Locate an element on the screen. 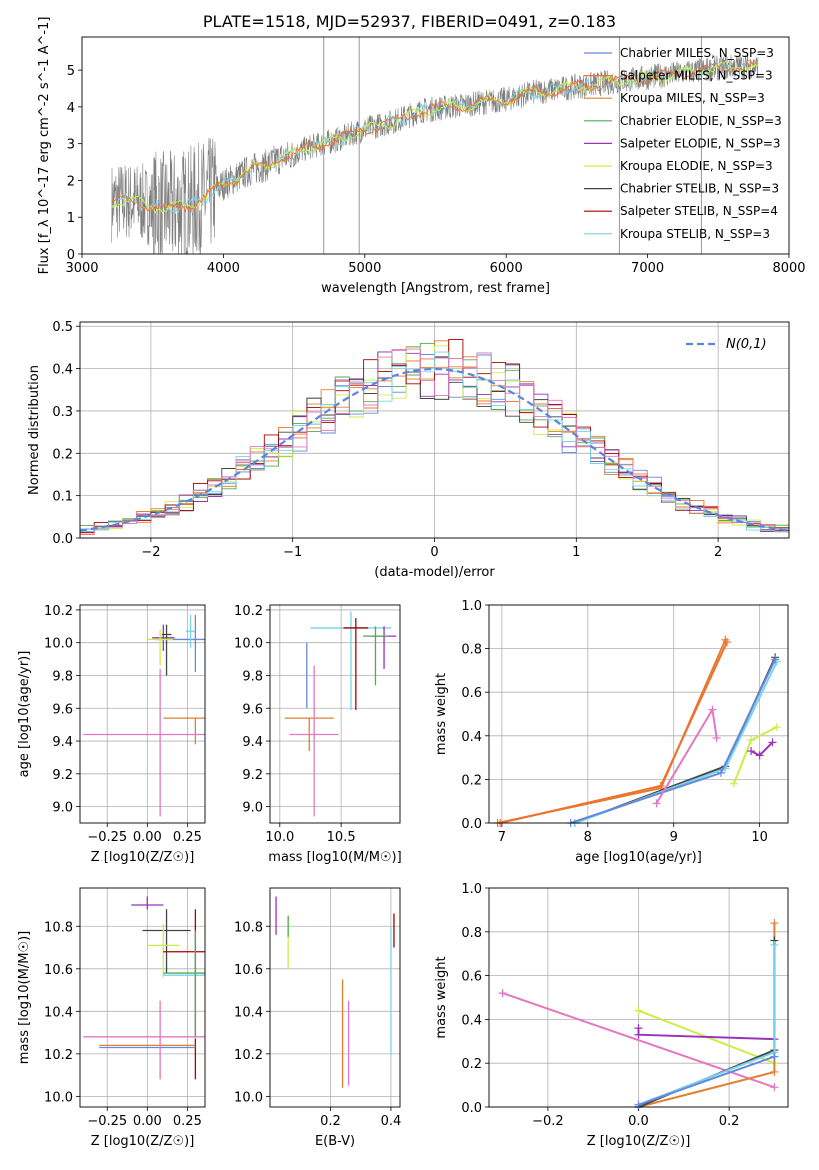  legend-label: Salpeter MILES, N_SSP=3 is located at coordinates (696, 76).